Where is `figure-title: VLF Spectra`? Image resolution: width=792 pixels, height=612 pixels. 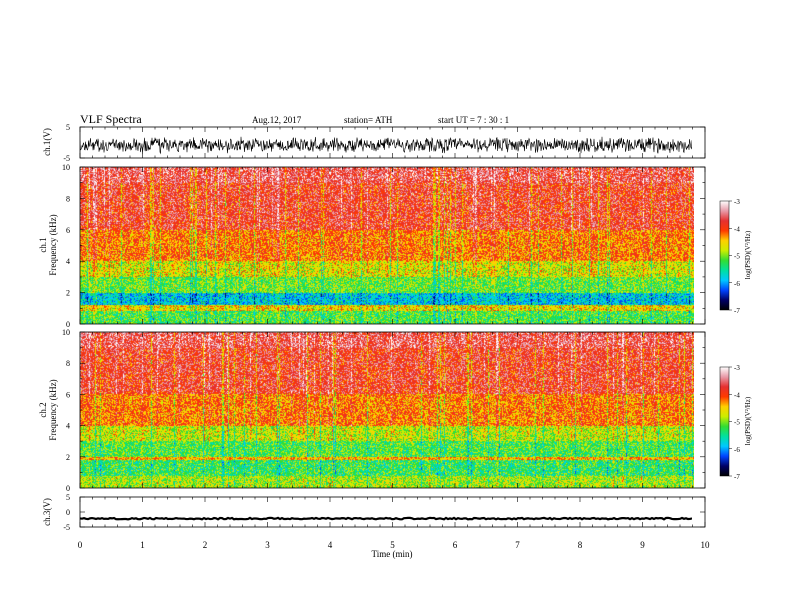
figure-title: VLF Spectra is located at coordinates (111, 119).